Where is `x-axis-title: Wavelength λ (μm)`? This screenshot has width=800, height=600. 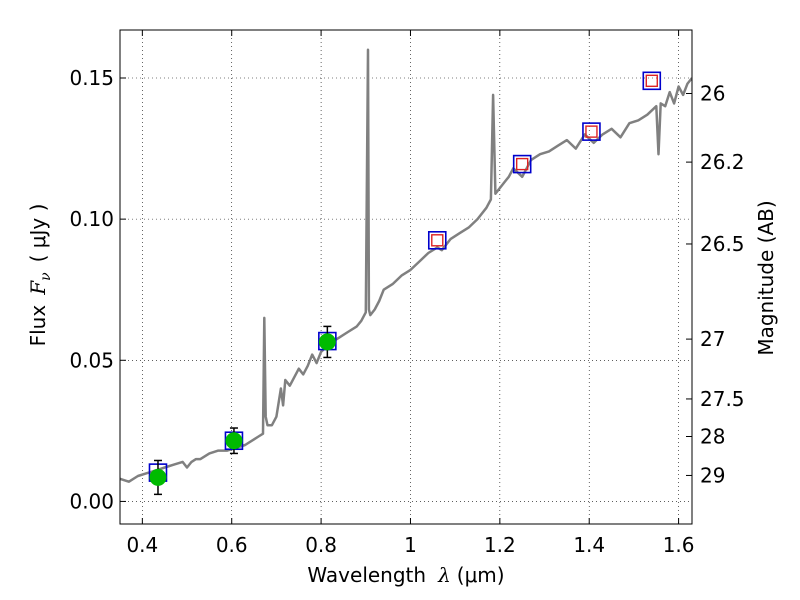
x-axis-title: Wavelength λ (μm) is located at coordinates (405, 575).